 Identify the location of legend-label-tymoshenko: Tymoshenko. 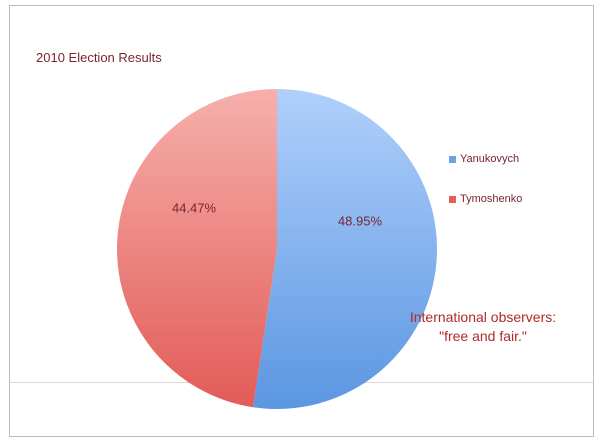
(491, 199).